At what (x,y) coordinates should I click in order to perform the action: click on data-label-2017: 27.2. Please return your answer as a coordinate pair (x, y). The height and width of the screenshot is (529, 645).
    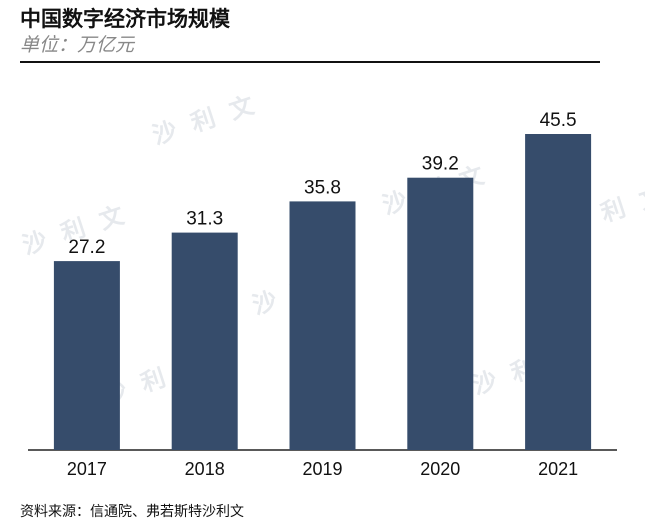
    Looking at the image, I should click on (86, 247).